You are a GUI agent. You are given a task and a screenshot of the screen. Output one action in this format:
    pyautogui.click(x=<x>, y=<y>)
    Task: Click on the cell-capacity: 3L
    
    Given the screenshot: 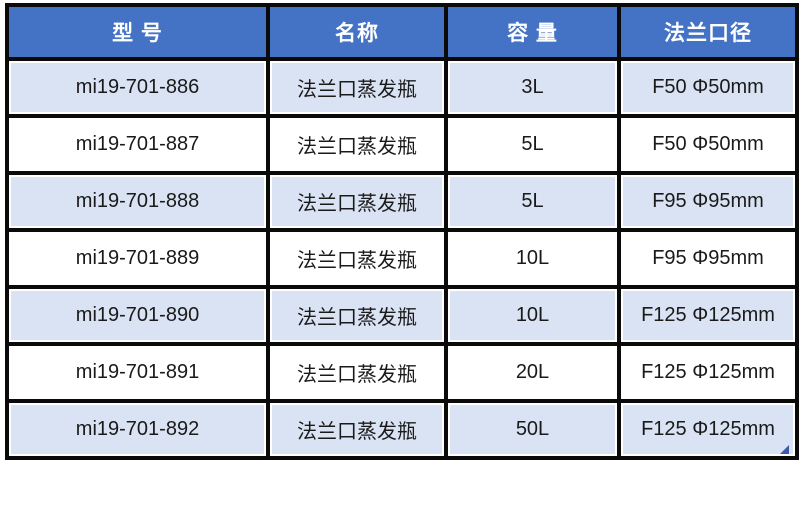 What is the action you would take?
    pyautogui.click(x=532, y=87)
    